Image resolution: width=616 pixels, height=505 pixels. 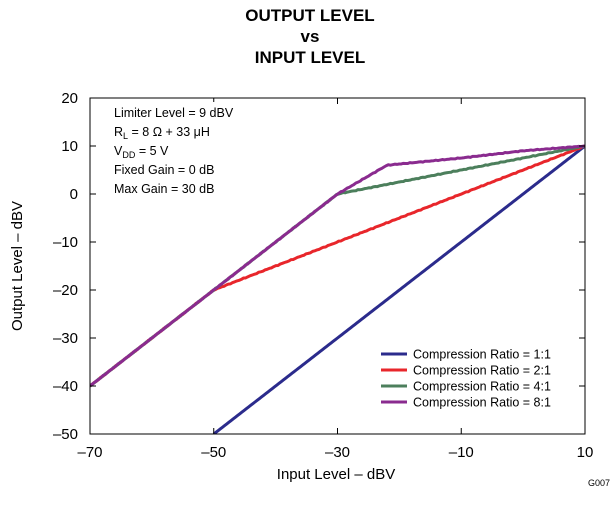 What do you see at coordinates (482, 403) in the screenshot?
I see `legend-label: Compression Ratio = 8:1` at bounding box center [482, 403].